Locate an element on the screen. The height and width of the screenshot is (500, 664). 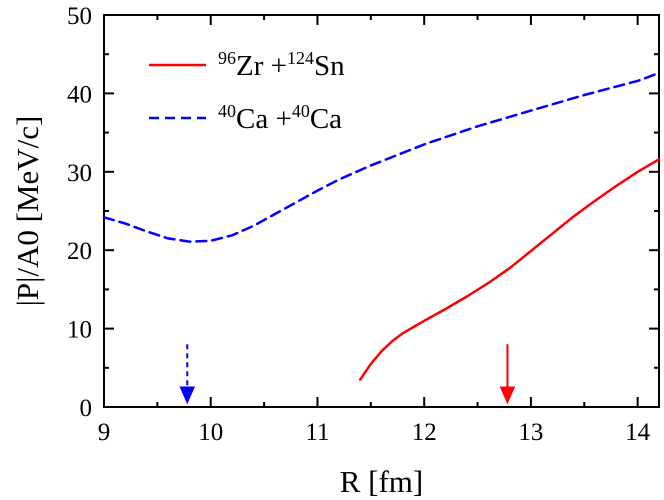
x-tick-label: 10 is located at coordinates (210, 432).